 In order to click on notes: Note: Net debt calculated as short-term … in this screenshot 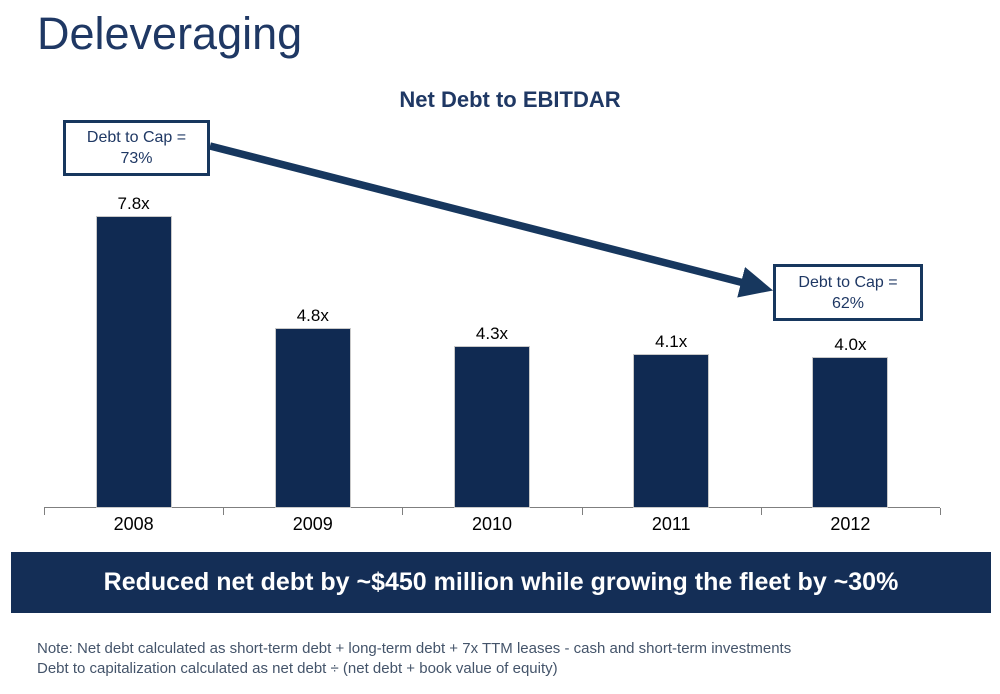, I will do `click(414, 659)`.